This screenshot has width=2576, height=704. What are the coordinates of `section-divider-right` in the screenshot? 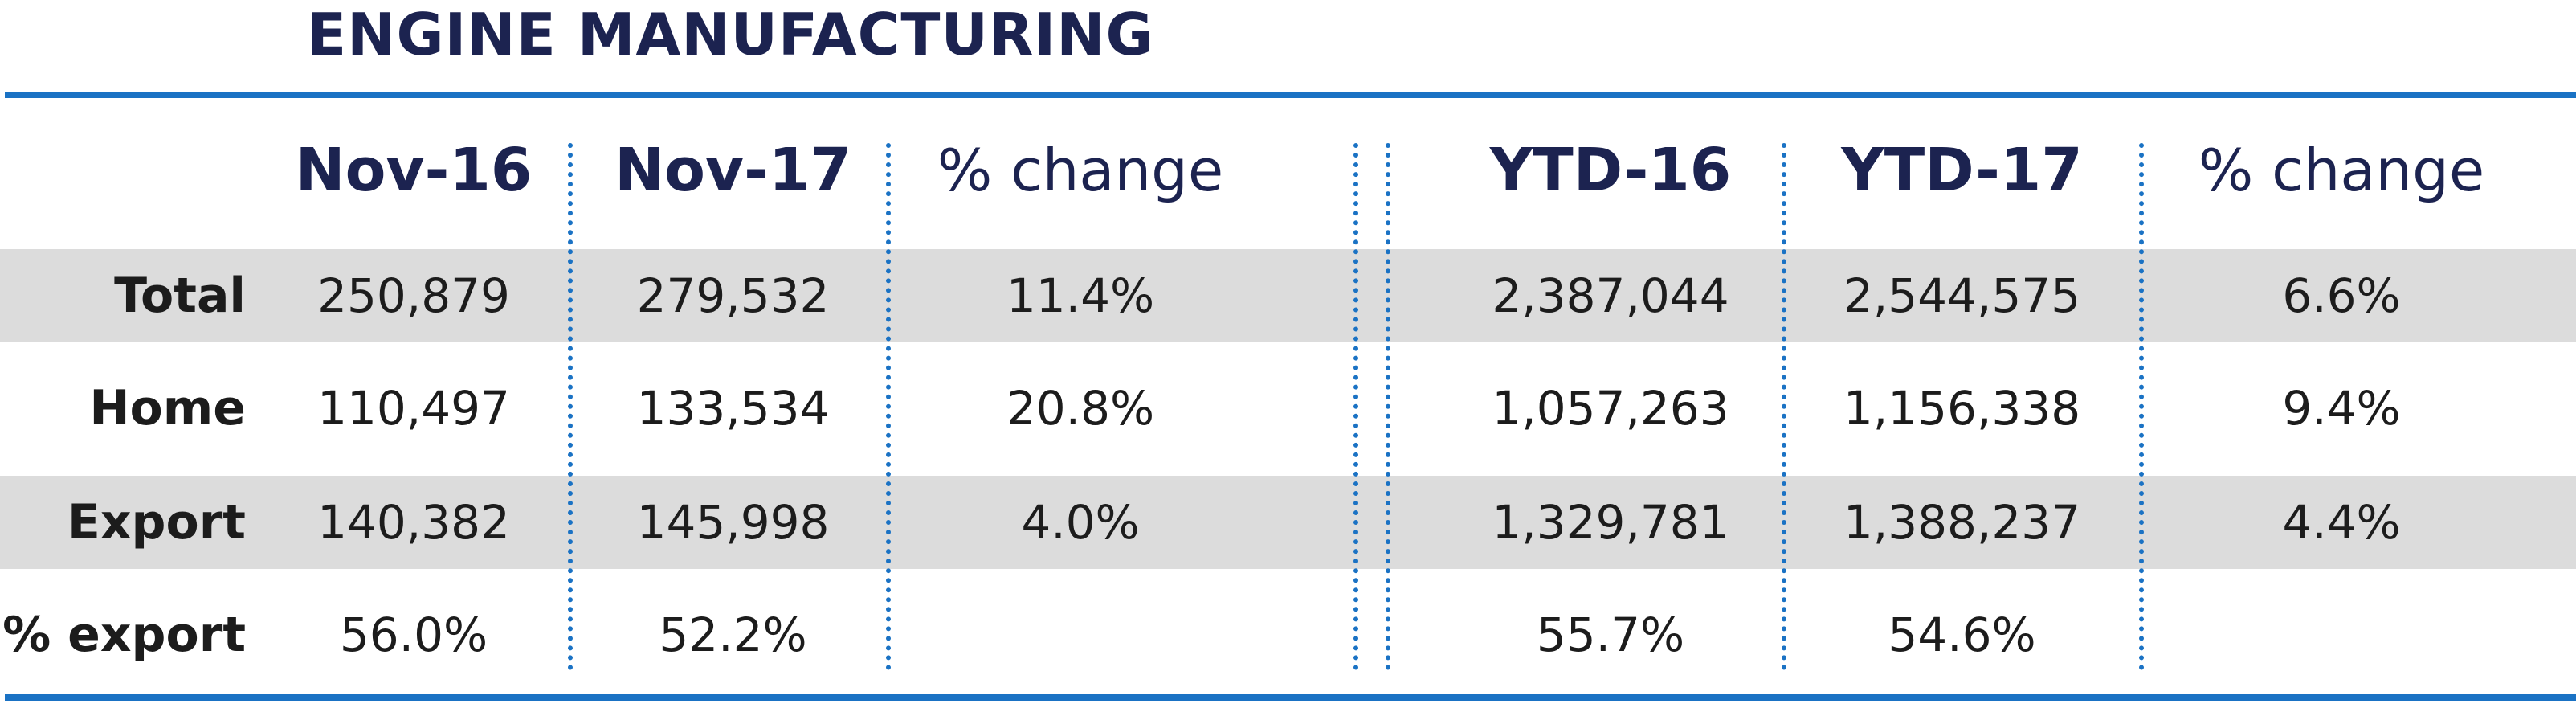 It's located at (1388, 406).